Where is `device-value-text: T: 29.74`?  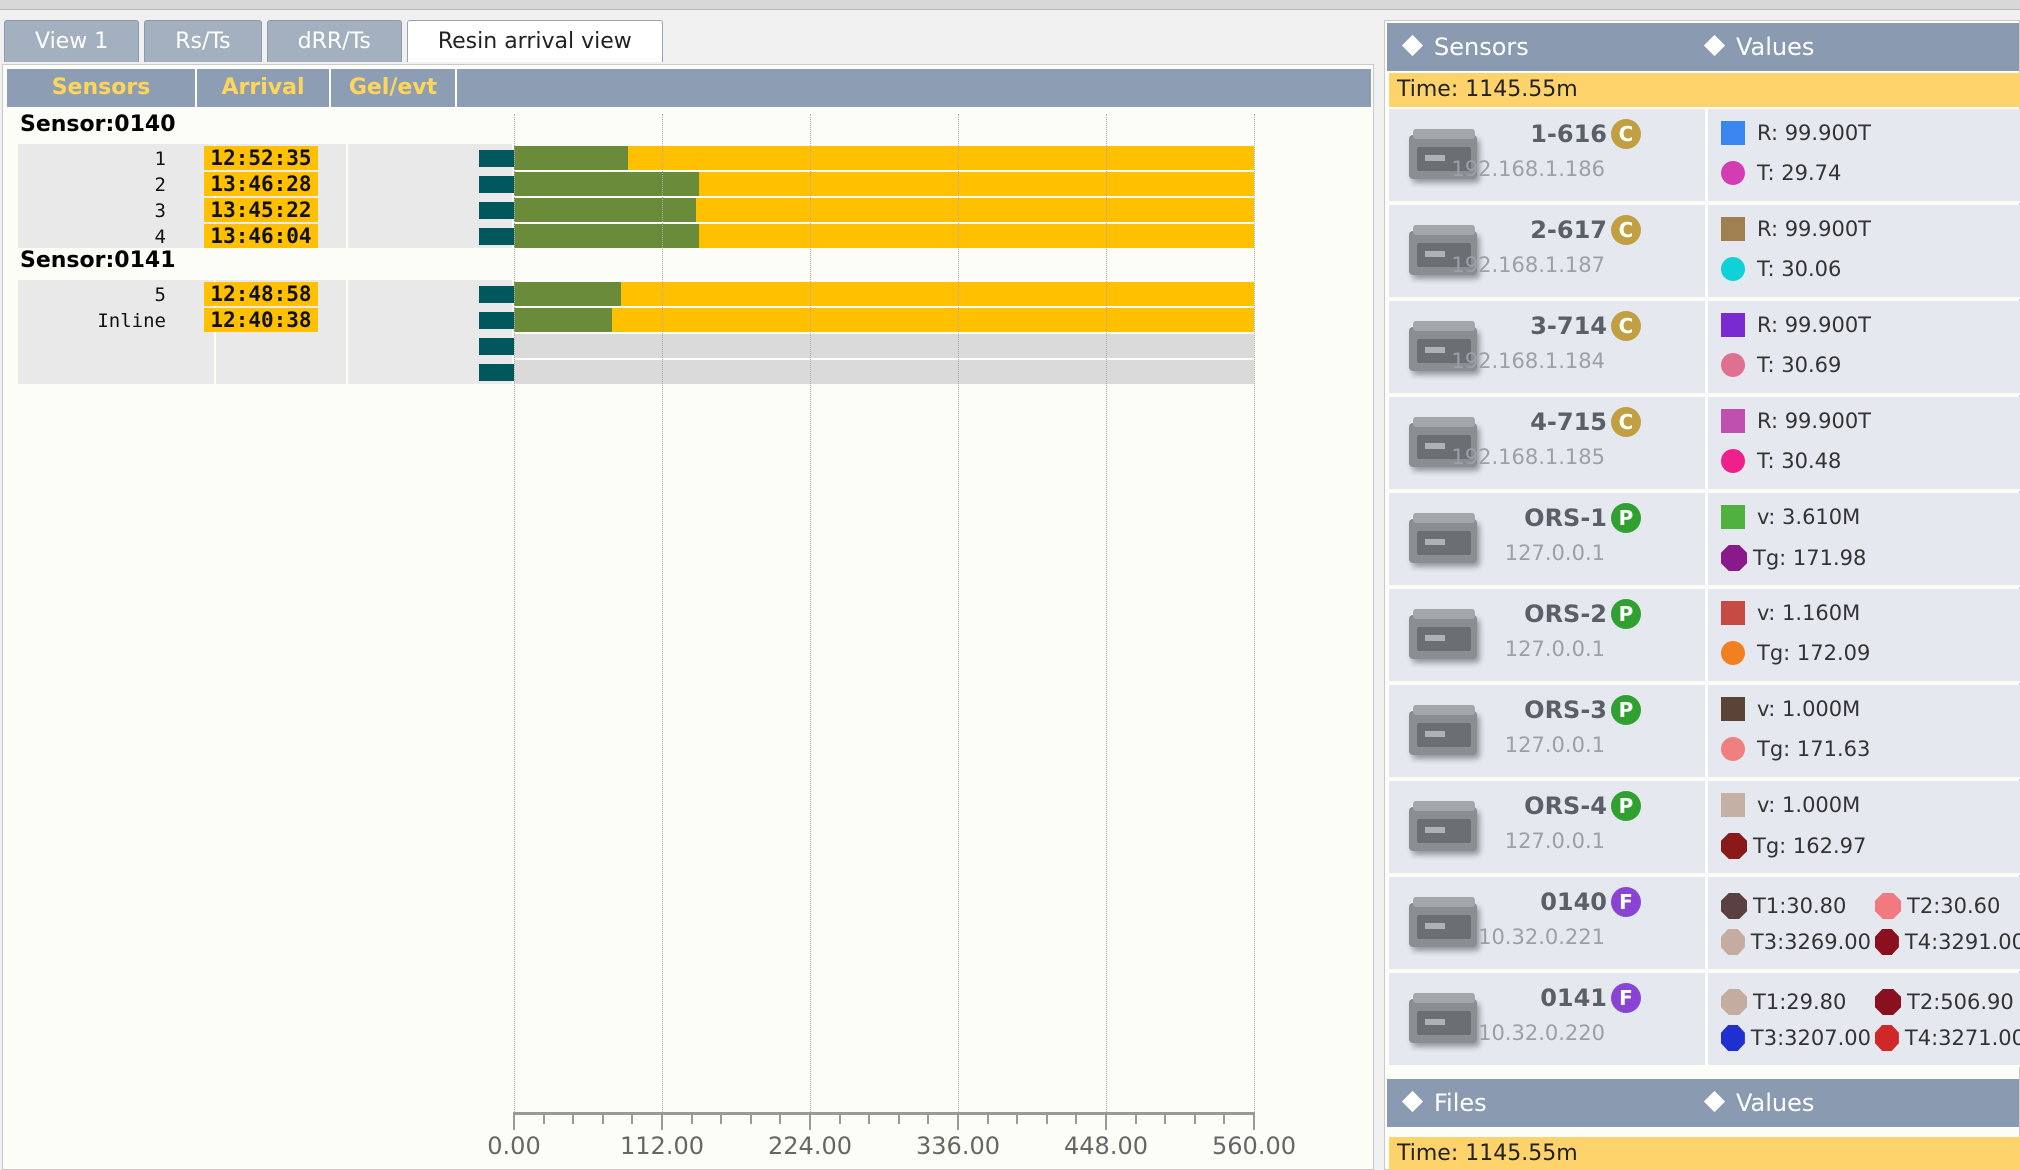 device-value-text: T: 29.74 is located at coordinates (1799, 173).